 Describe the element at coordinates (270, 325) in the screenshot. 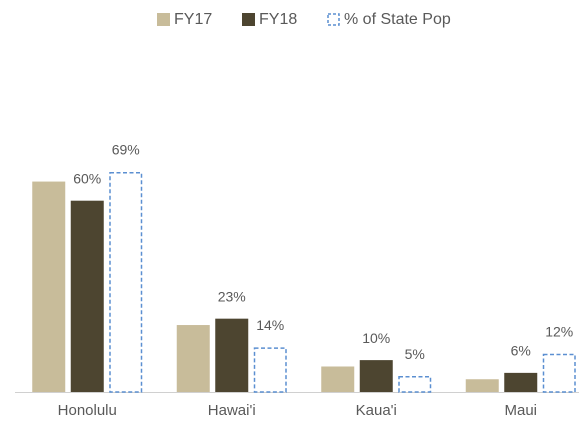

I see `data-label: 14%` at that location.